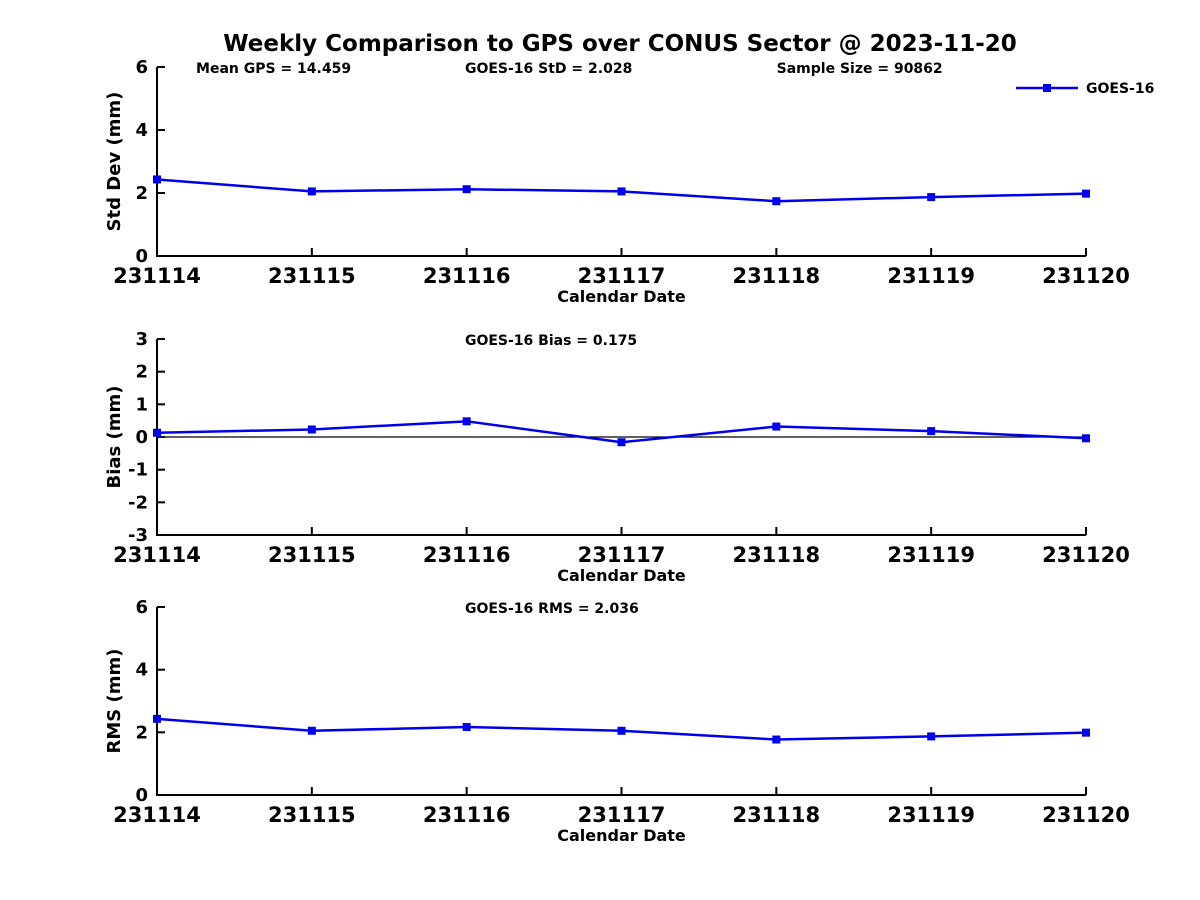 Image resolution: width=1200 pixels, height=900 pixels. Describe the element at coordinates (552, 609) in the screenshot. I see `annotation: GOES-16 RMS = 2.036` at that location.